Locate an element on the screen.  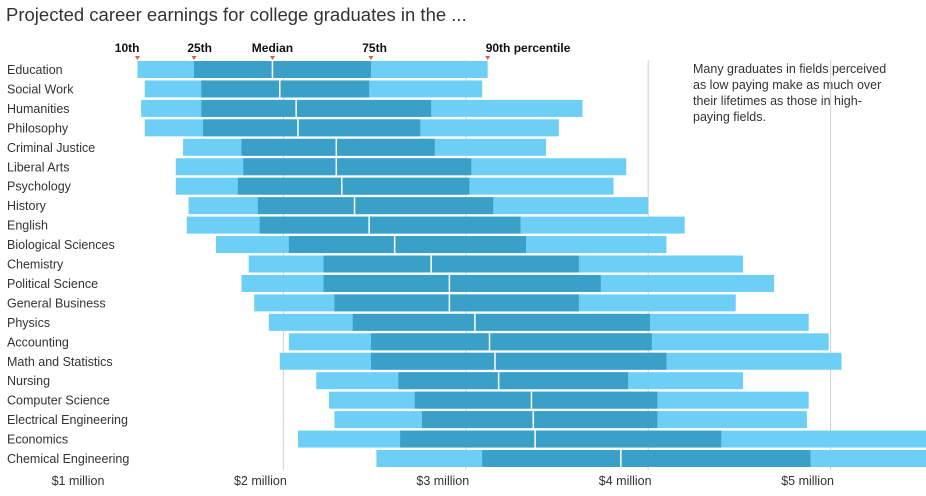
category-label: Humanities is located at coordinates (38, 109).